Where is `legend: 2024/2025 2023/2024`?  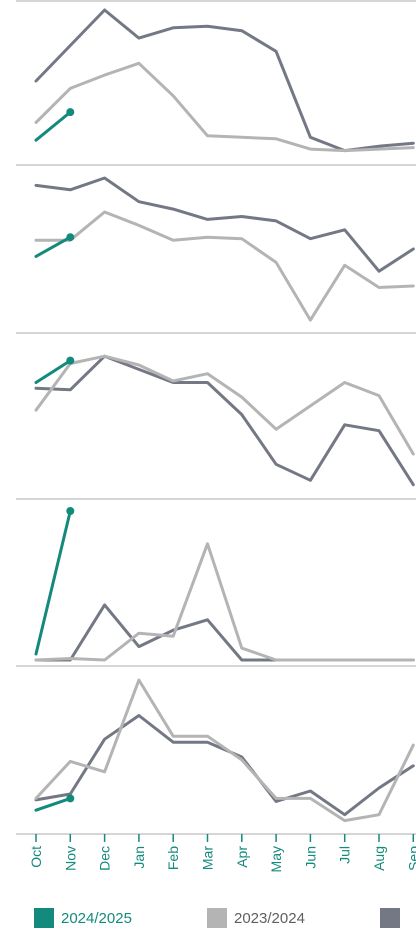 legend: 2024/2025 2023/2024 is located at coordinates (208, 923).